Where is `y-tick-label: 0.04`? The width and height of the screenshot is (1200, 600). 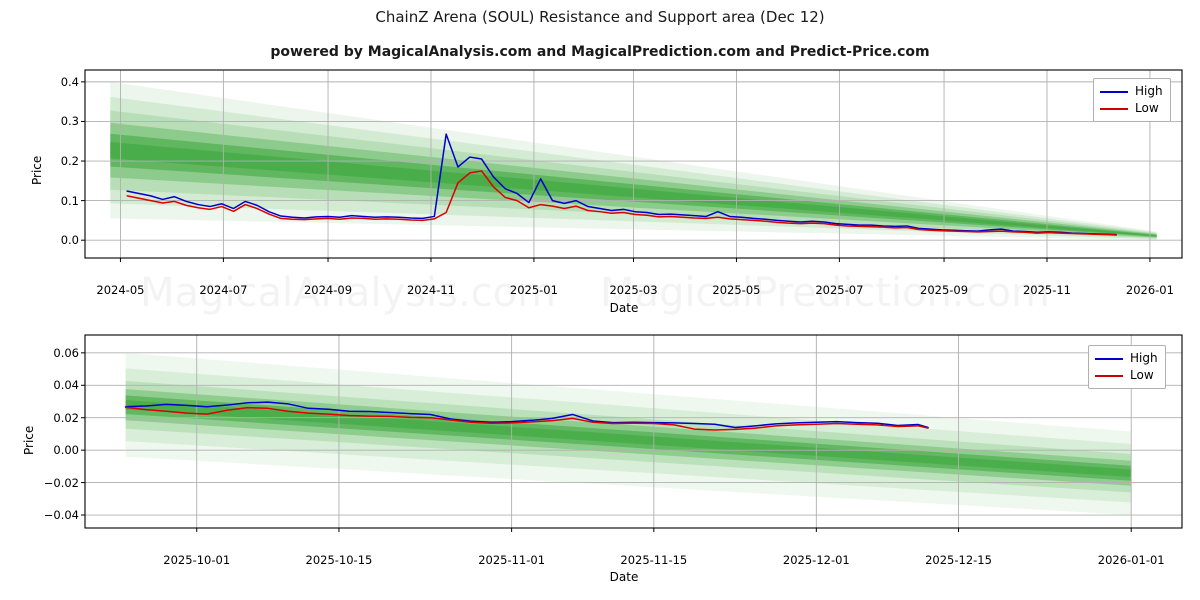
y-tick-label: 0.04 is located at coordinates (66, 385).